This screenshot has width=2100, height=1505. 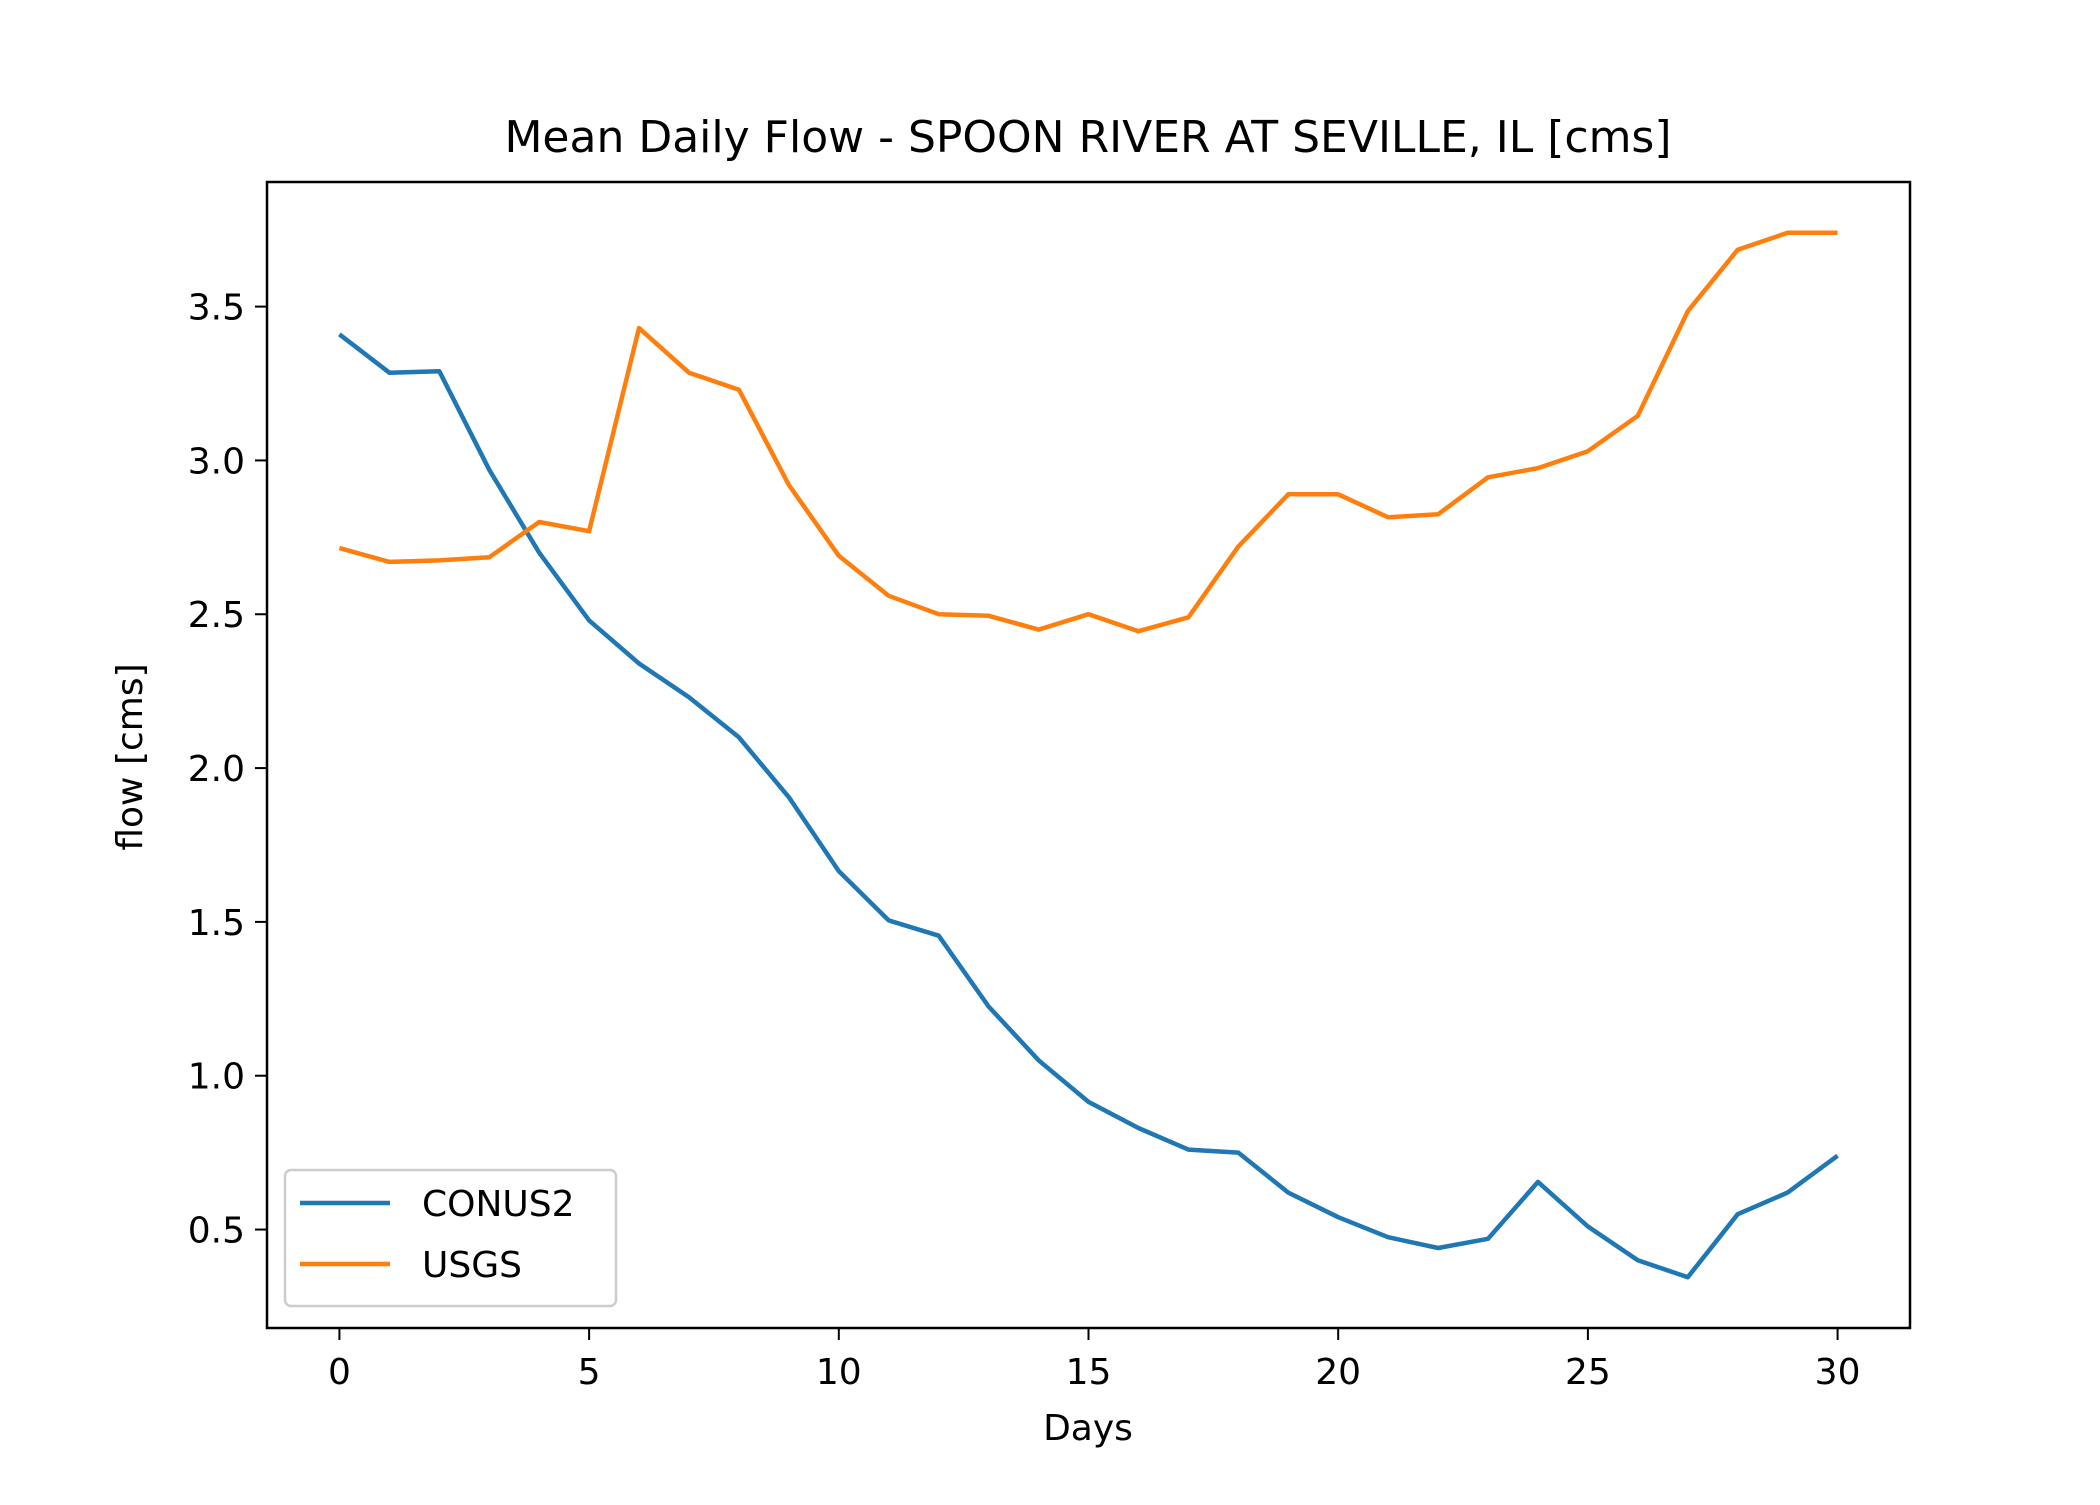 I want to click on legend-label-usgs: USGS, so click(x=472, y=1265).